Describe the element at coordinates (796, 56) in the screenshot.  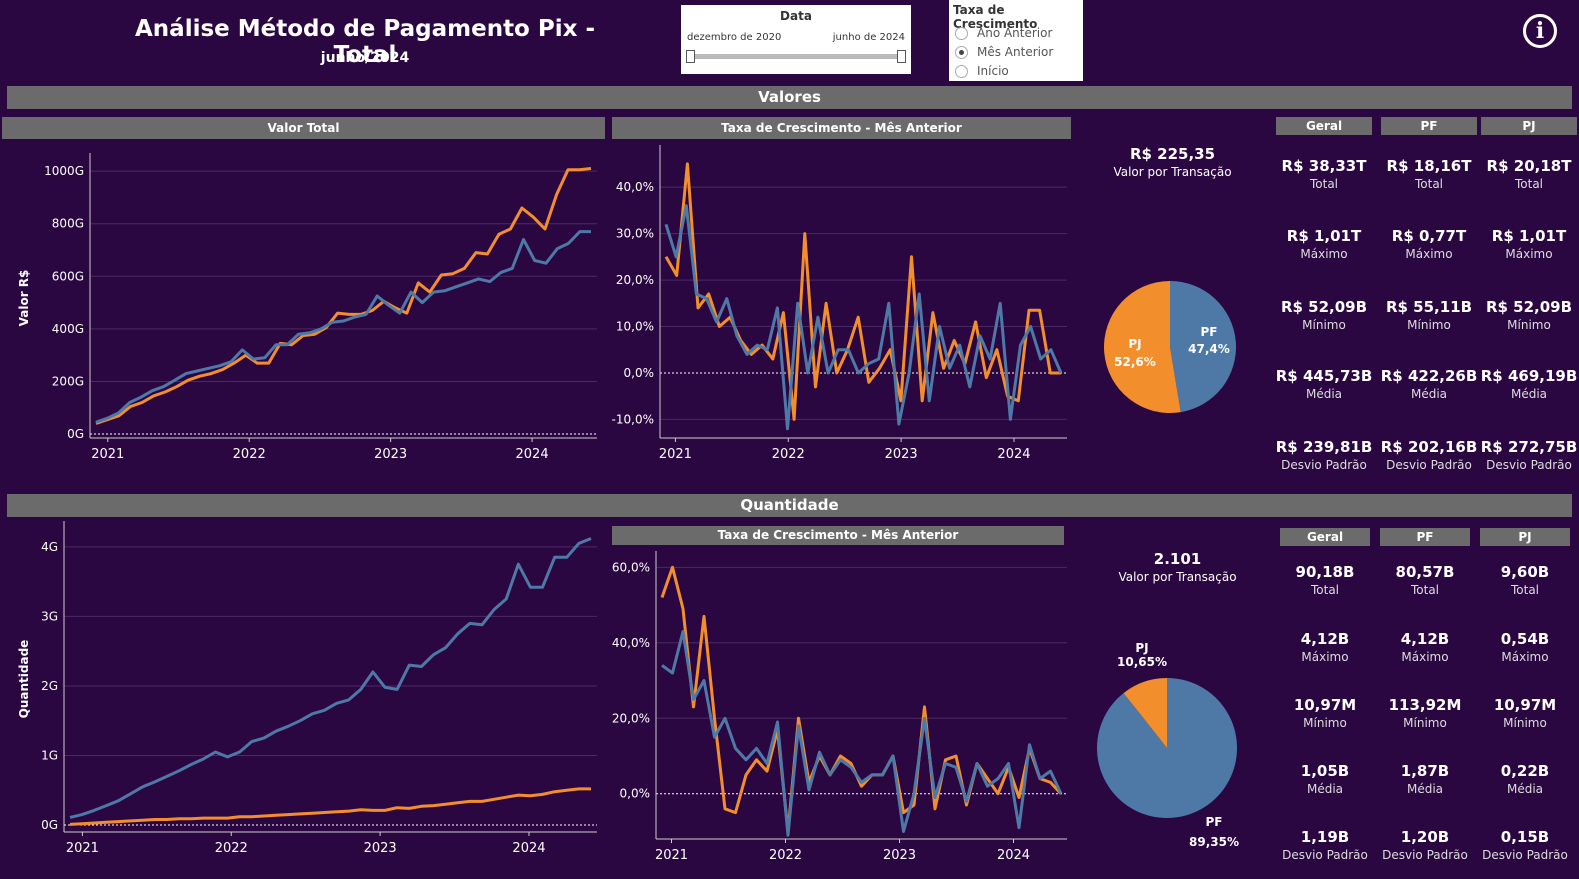
I see `date-slider-track` at that location.